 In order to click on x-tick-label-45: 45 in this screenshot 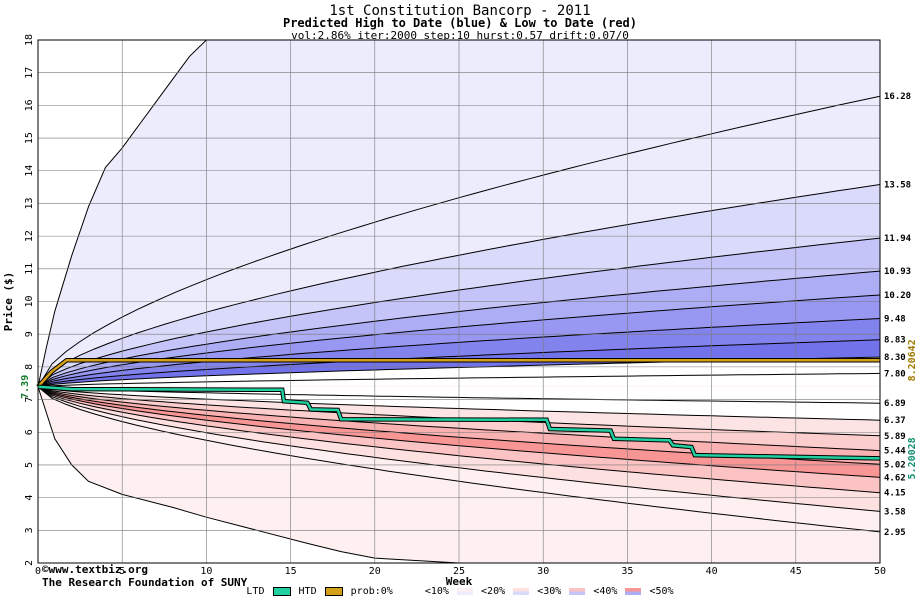, I will do `click(796, 571)`.